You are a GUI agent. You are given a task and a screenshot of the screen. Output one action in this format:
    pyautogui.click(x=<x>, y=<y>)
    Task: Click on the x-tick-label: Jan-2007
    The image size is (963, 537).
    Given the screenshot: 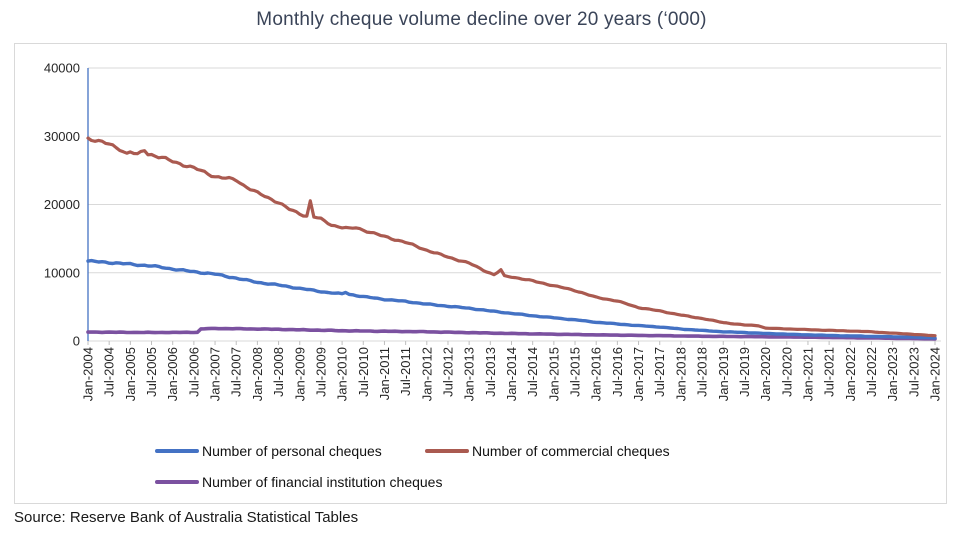 What is the action you would take?
    pyautogui.click(x=215, y=374)
    